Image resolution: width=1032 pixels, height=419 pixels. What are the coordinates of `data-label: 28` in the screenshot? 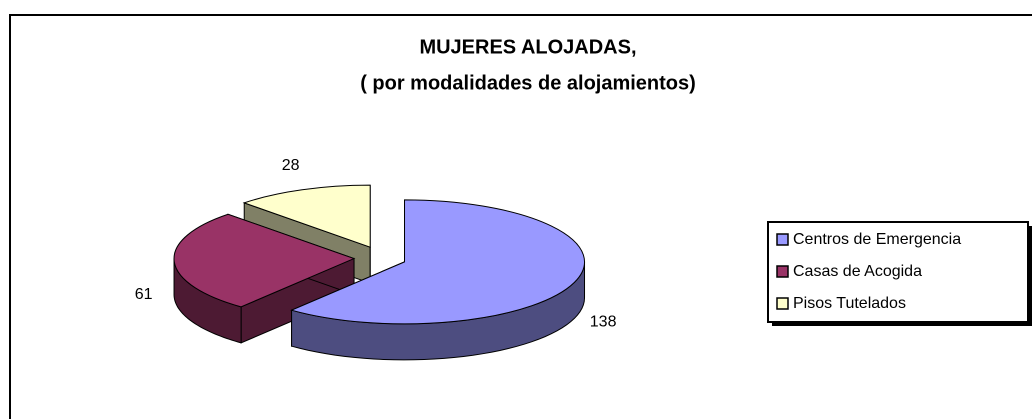 It's located at (291, 165).